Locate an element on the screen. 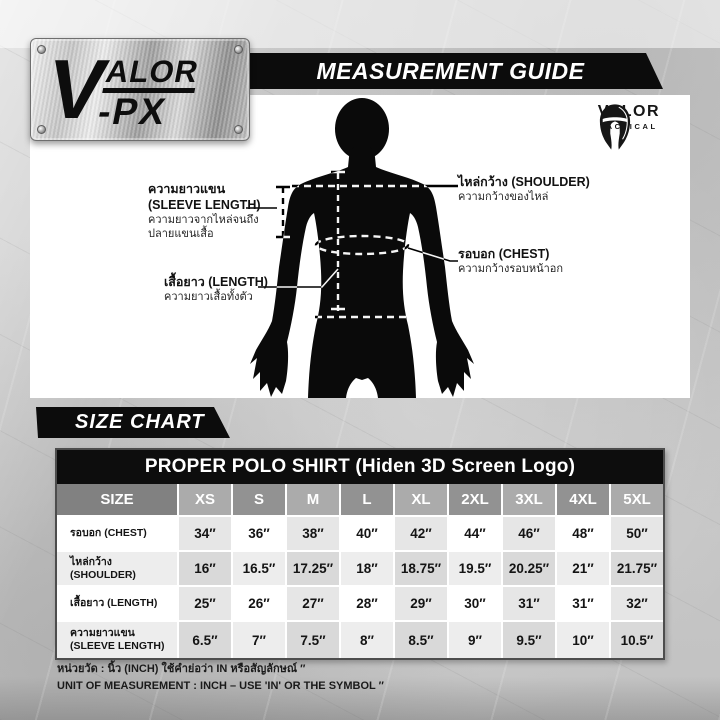 This screenshot has width=720, height=720. row-label: เสื้อยาว (LENGTH) is located at coordinates (117, 603).